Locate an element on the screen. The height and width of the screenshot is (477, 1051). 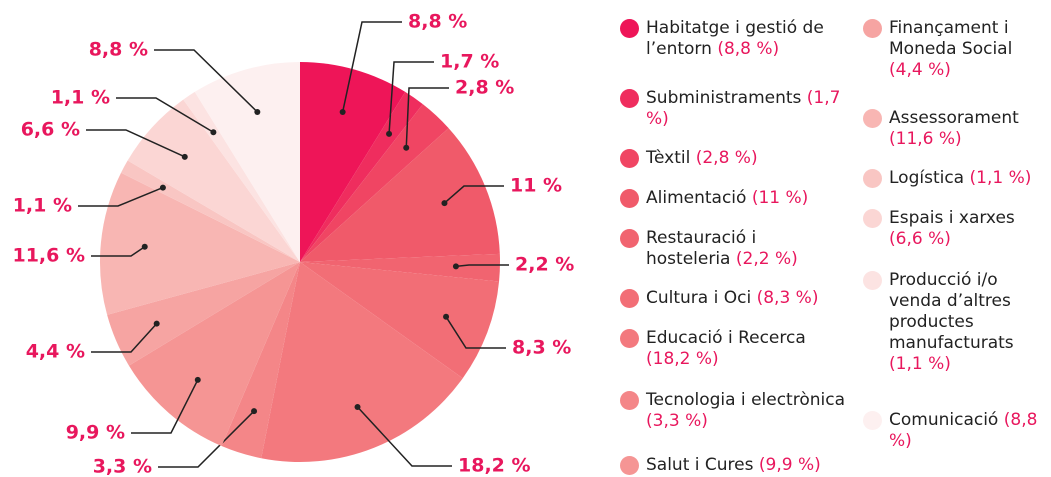
slice-label: 2,8 % is located at coordinates (484, 88).